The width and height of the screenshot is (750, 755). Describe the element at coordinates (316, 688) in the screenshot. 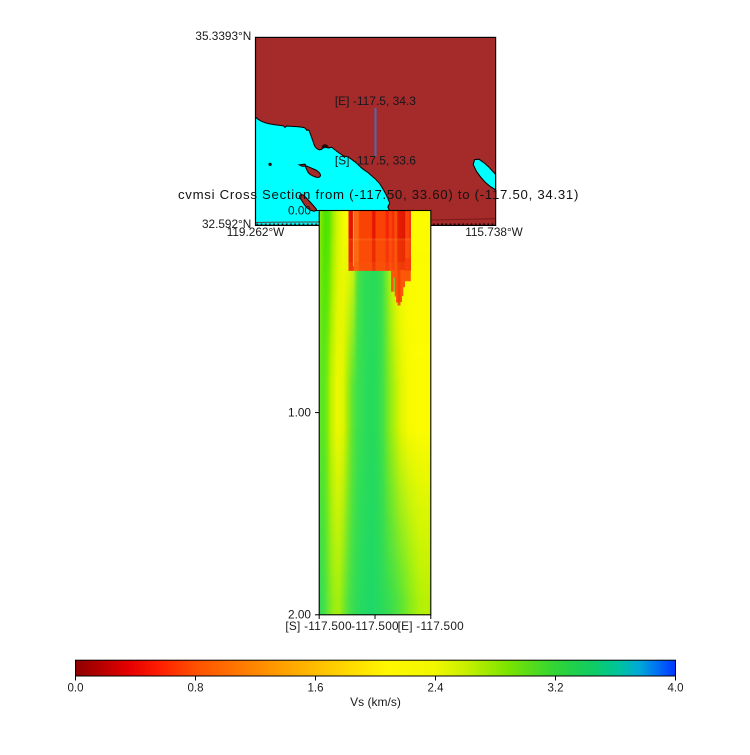

I see `svg-text: 1.6` at that location.